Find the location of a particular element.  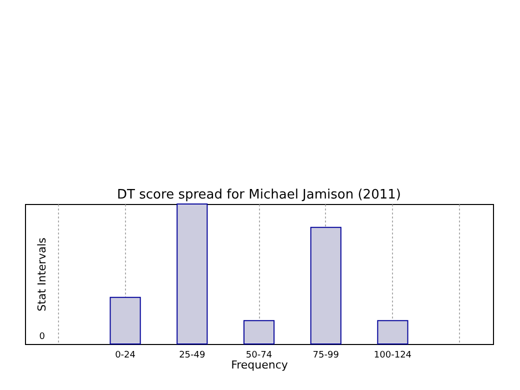

x-tick-label: 100-124 is located at coordinates (393, 355).